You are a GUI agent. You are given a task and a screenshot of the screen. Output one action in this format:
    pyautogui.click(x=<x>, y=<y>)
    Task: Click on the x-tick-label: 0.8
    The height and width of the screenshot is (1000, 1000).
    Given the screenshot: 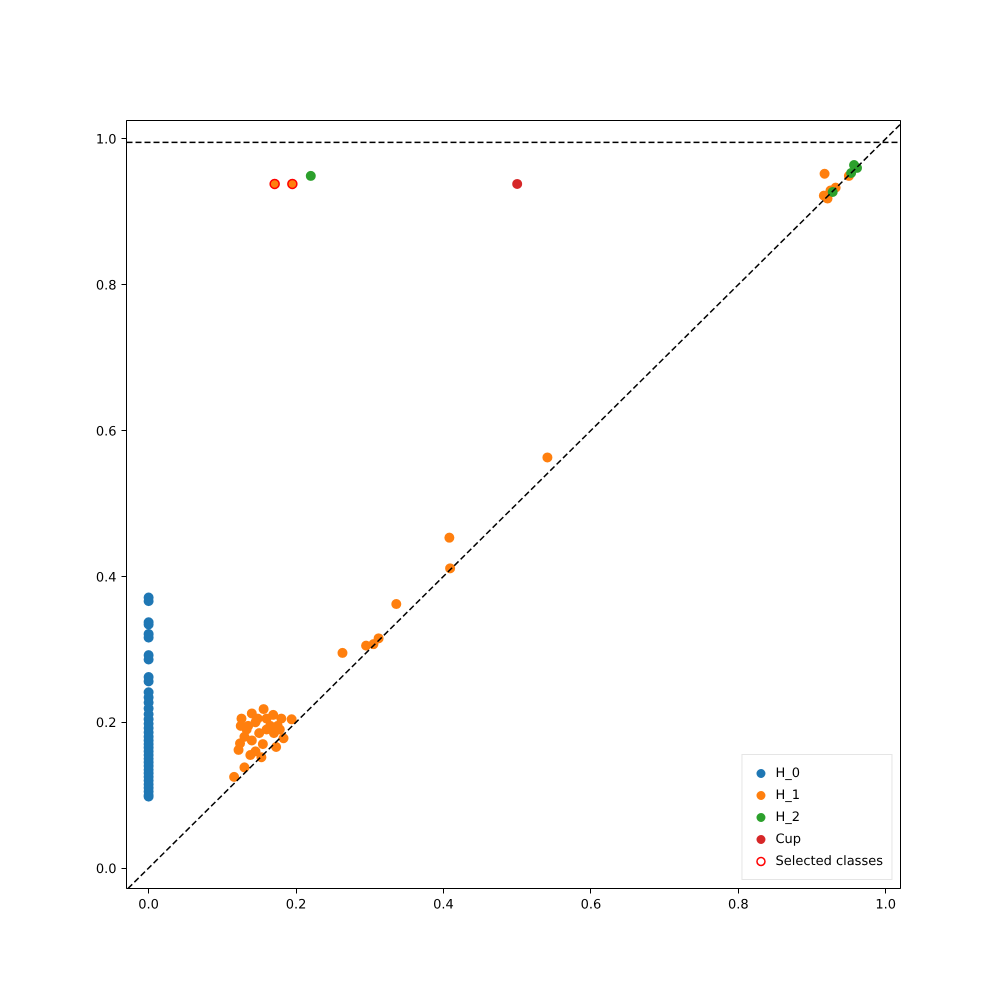 What is the action you would take?
    pyautogui.click(x=738, y=905)
    